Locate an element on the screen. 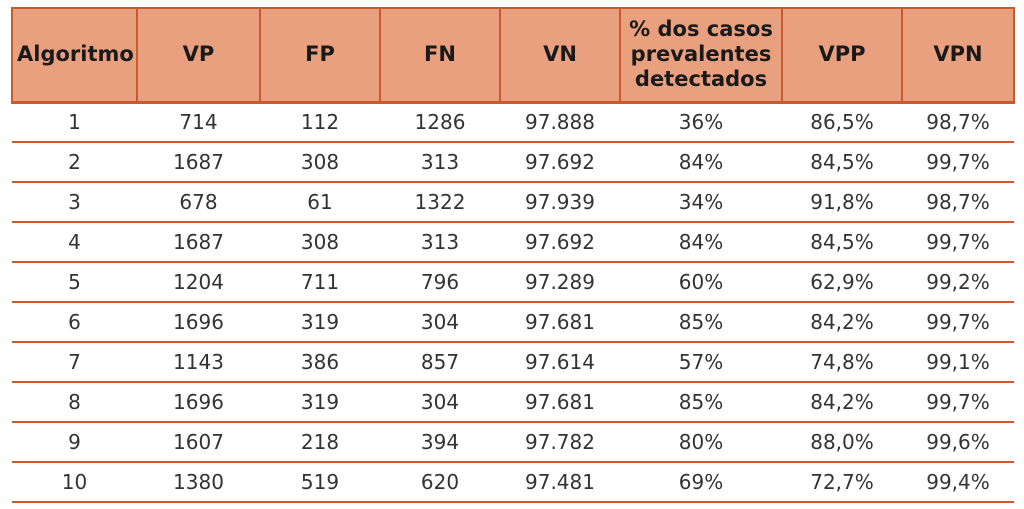 The height and width of the screenshot is (509, 1024). cell-algoritmo: 8 is located at coordinates (74, 402).